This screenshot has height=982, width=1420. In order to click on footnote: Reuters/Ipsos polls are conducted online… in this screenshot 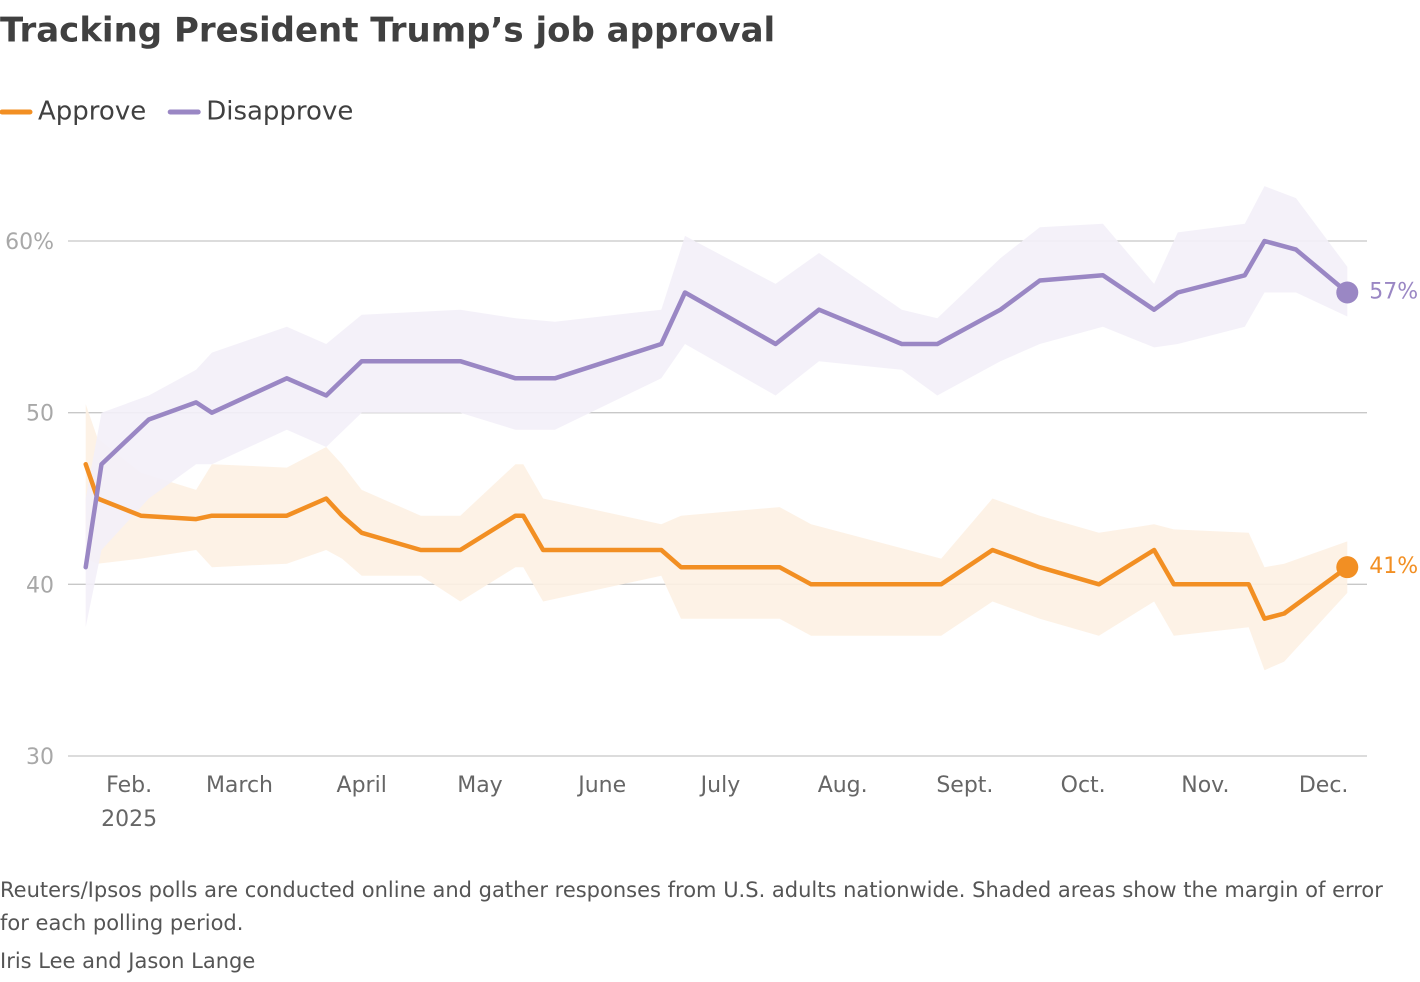, I will do `click(691, 906)`.